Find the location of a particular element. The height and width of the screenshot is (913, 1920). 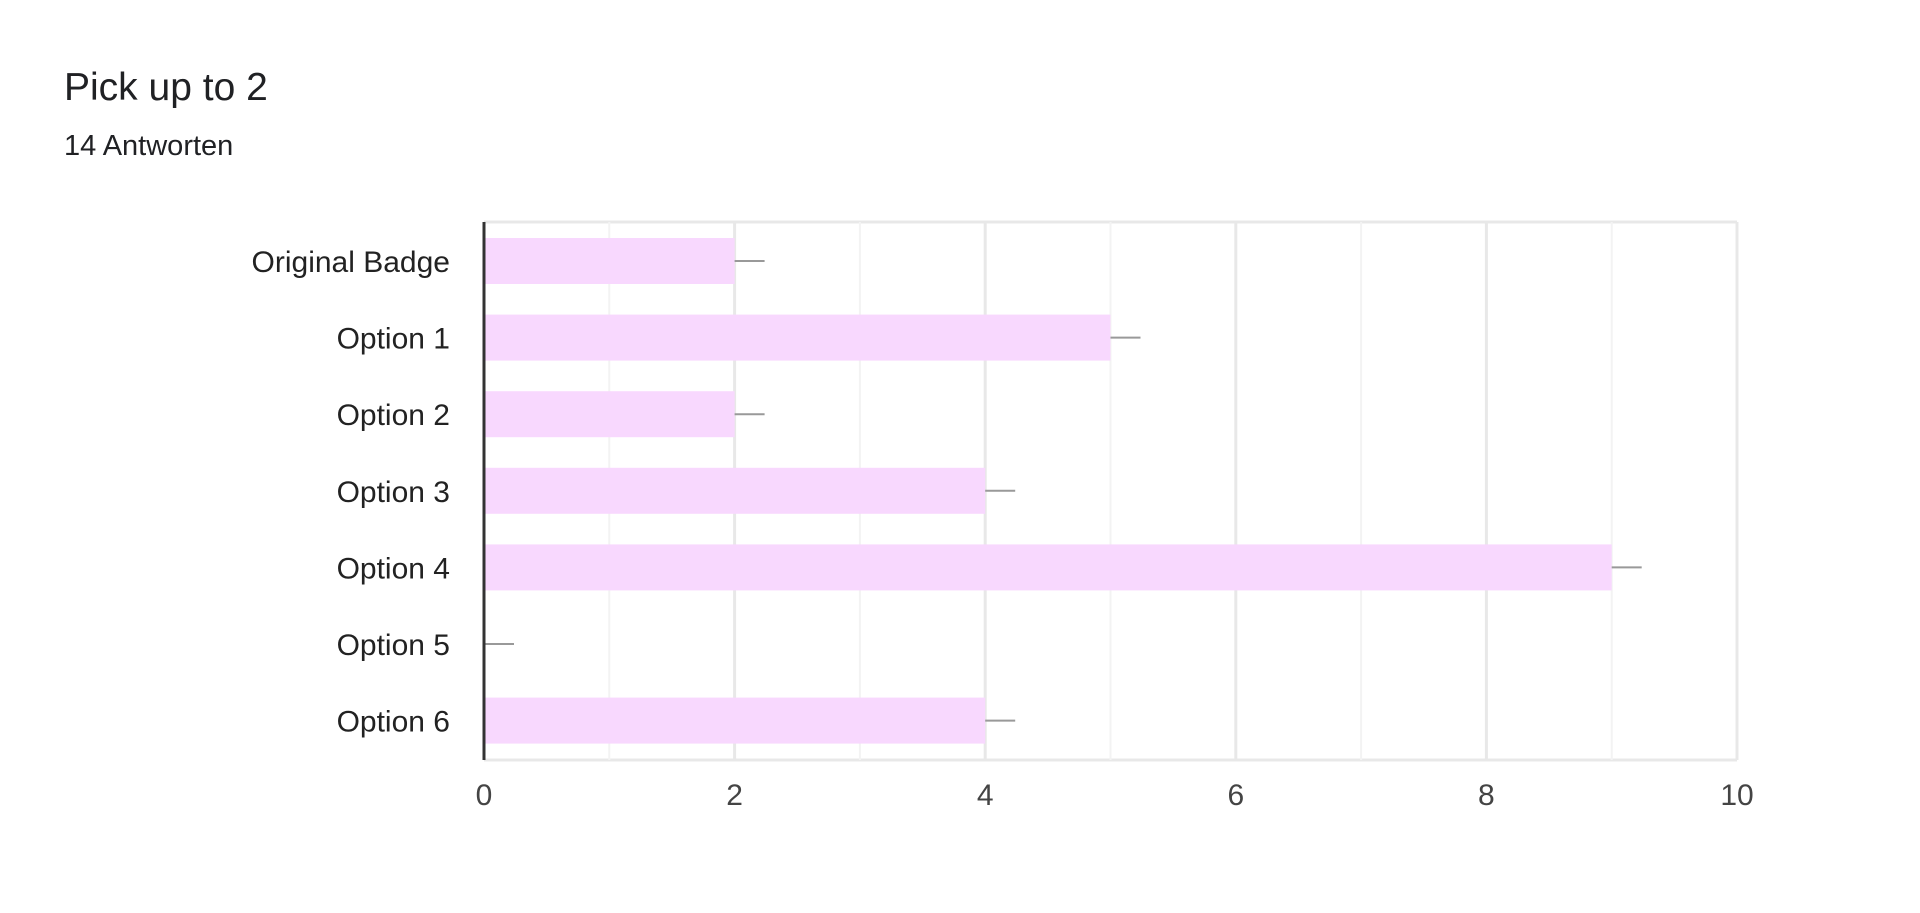

category-label: Option 4 is located at coordinates (393, 568).